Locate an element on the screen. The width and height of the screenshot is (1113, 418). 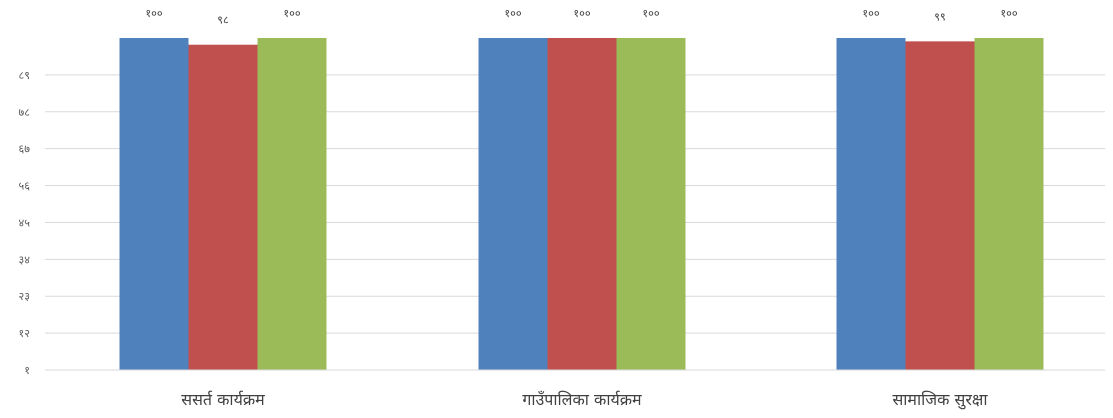
x-tick-label: ससर्त कार्यक्रम is located at coordinates (223, 399).